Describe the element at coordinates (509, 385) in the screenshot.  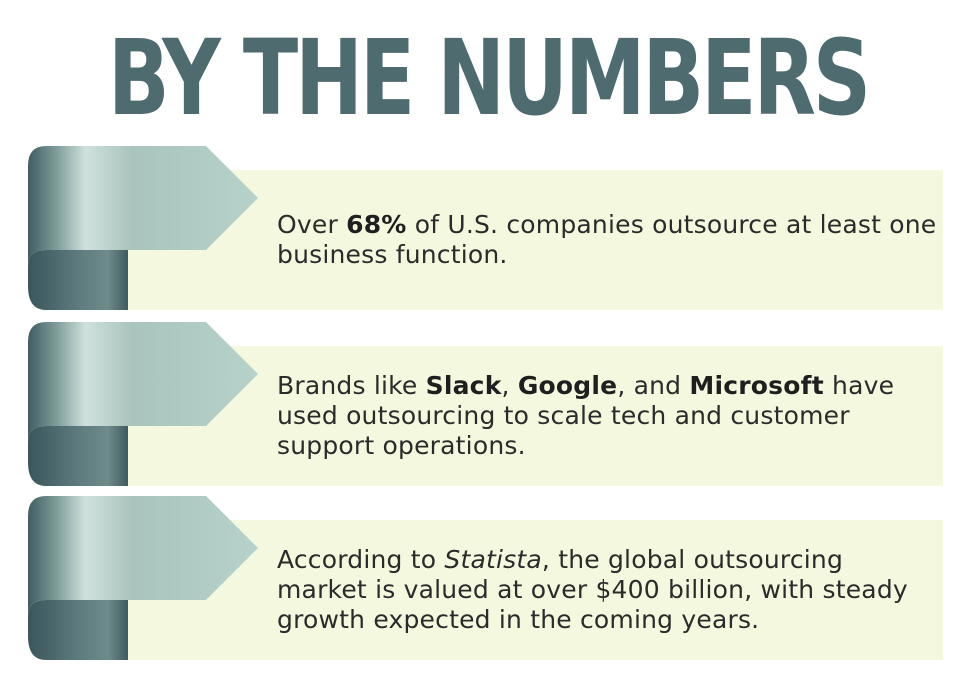
I see `stat-text-segment: ,` at that location.